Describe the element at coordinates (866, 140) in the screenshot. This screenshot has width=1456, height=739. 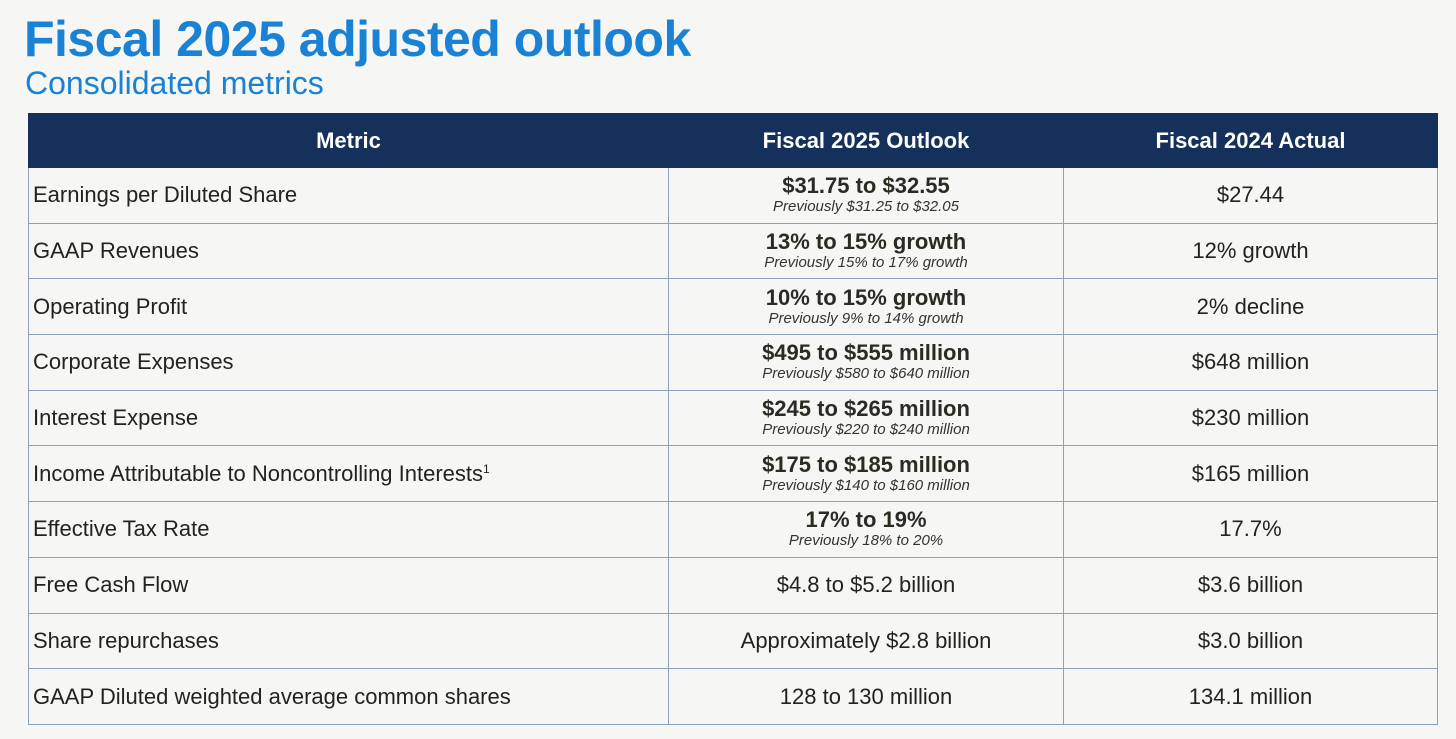
I see `header-outlook: Fiscal 2025 Outlook` at that location.